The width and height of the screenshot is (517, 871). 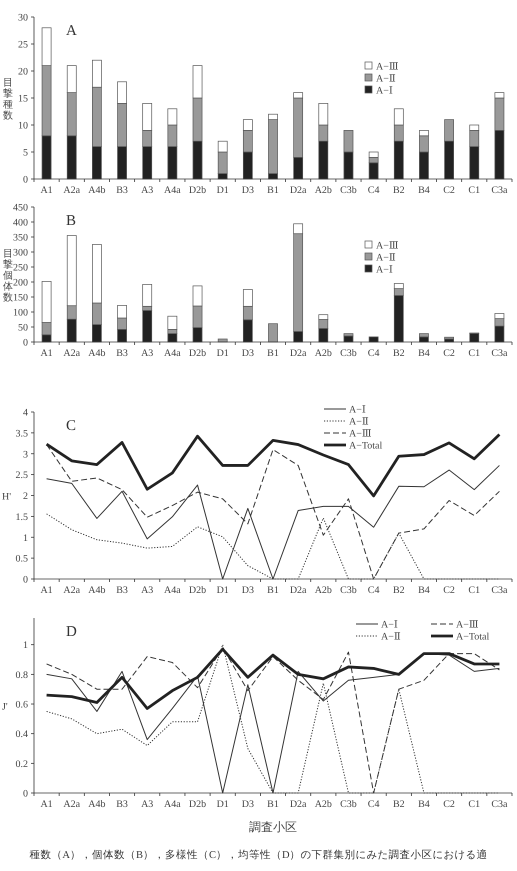 I want to click on x-tick-label: B1, so click(x=273, y=804).